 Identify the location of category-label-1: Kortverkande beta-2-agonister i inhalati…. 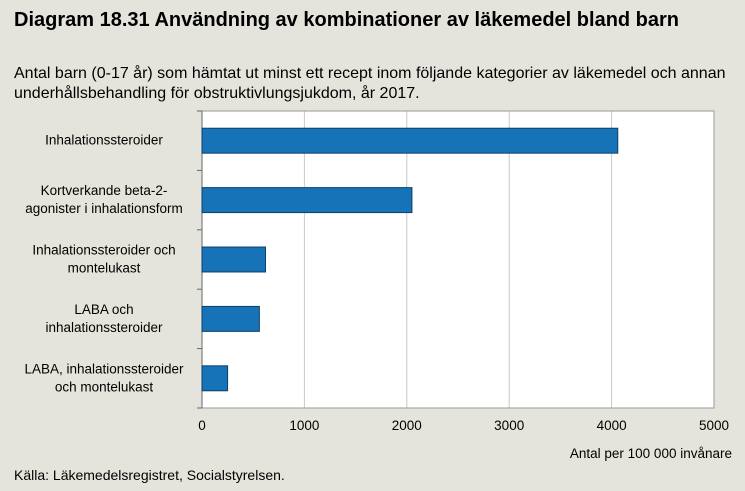
(104, 199).